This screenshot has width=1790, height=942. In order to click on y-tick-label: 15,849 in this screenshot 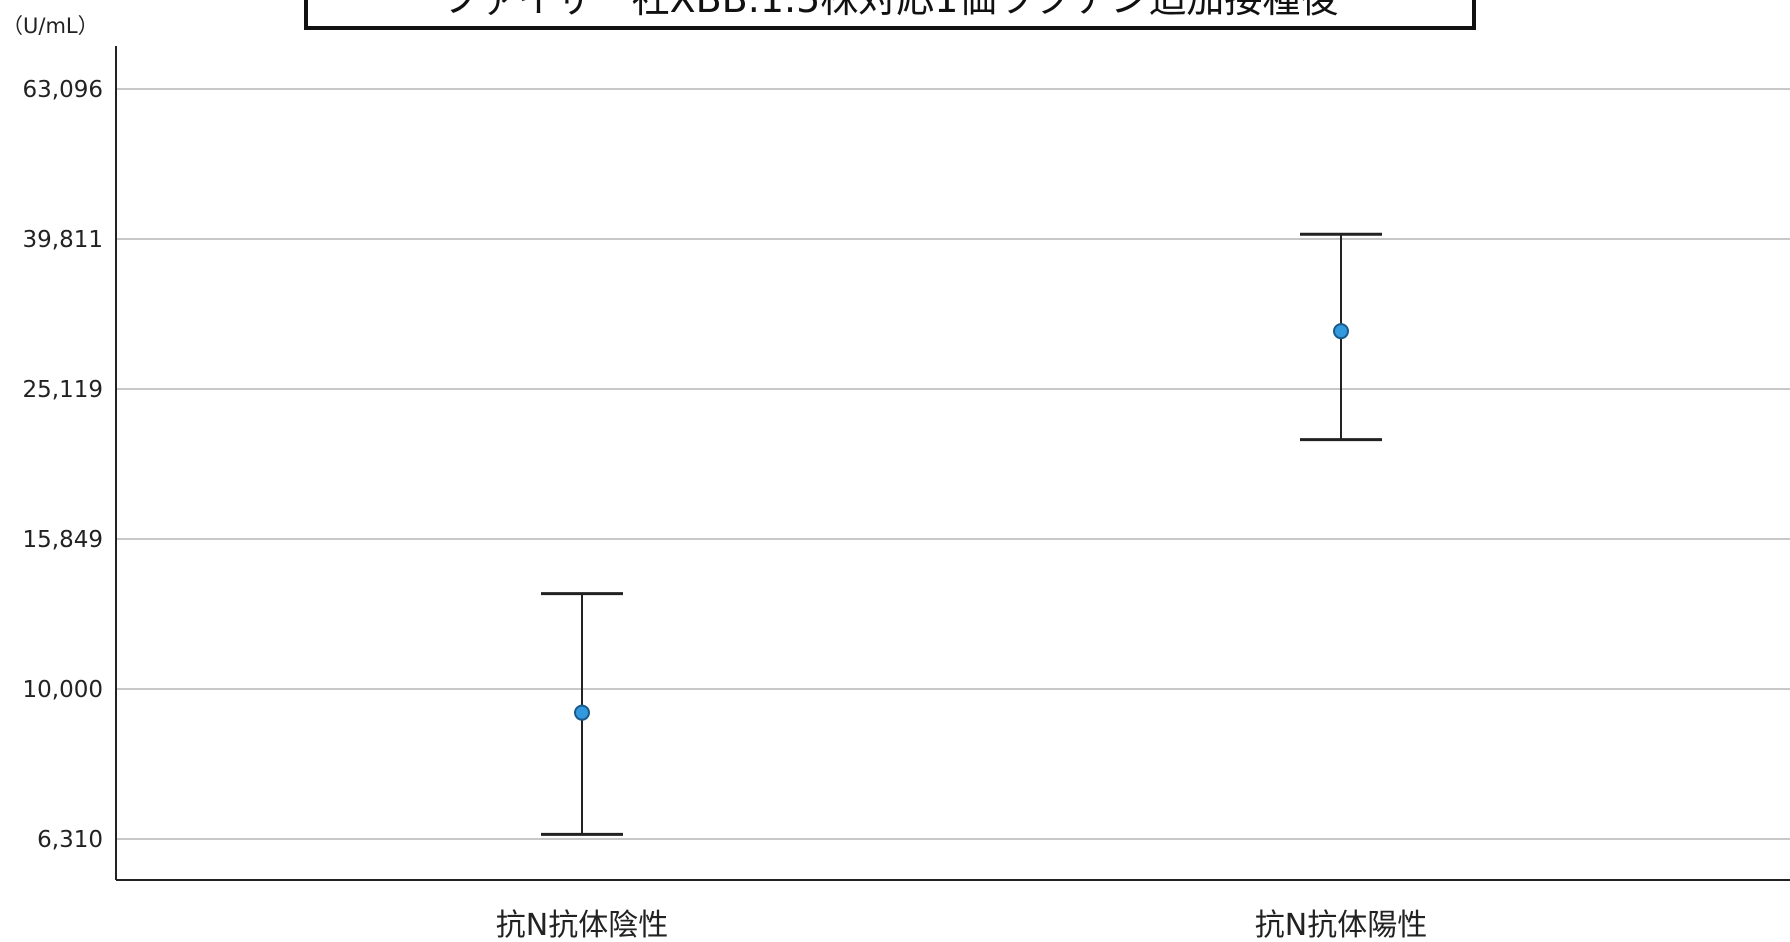, I will do `click(63, 540)`.